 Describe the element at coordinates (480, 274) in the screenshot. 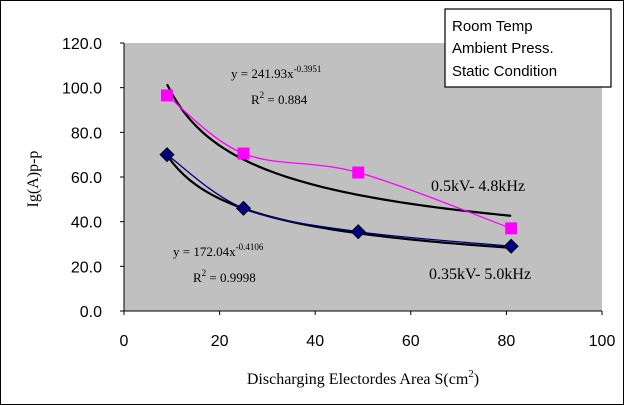

I see `series-label-2: 0.35kV- 5.0kHz` at that location.